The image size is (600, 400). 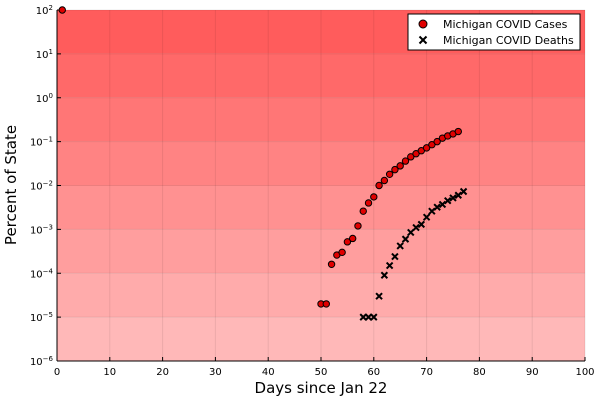 What do you see at coordinates (42, 361) in the screenshot?
I see `y-tick-label: 10⁻⁶` at bounding box center [42, 361].